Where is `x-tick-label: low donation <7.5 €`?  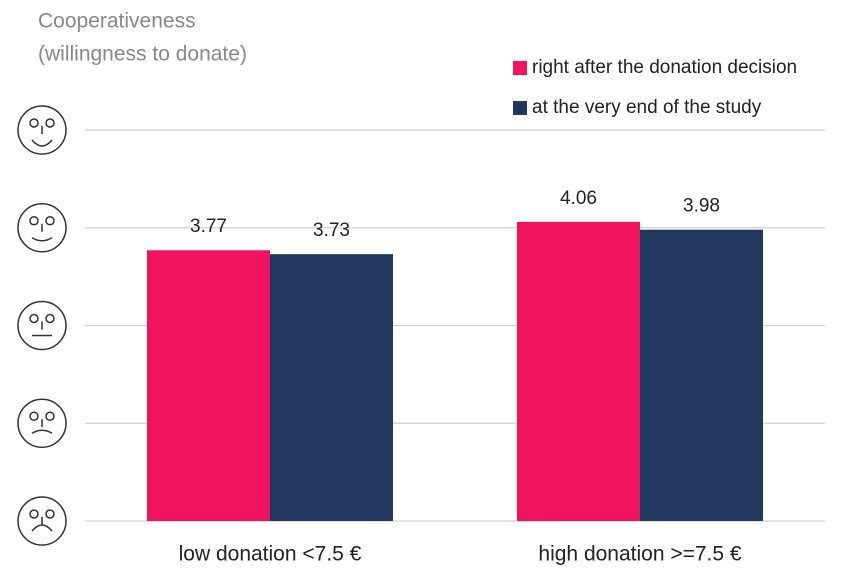
x-tick-label: low donation <7.5 € is located at coordinates (270, 554).